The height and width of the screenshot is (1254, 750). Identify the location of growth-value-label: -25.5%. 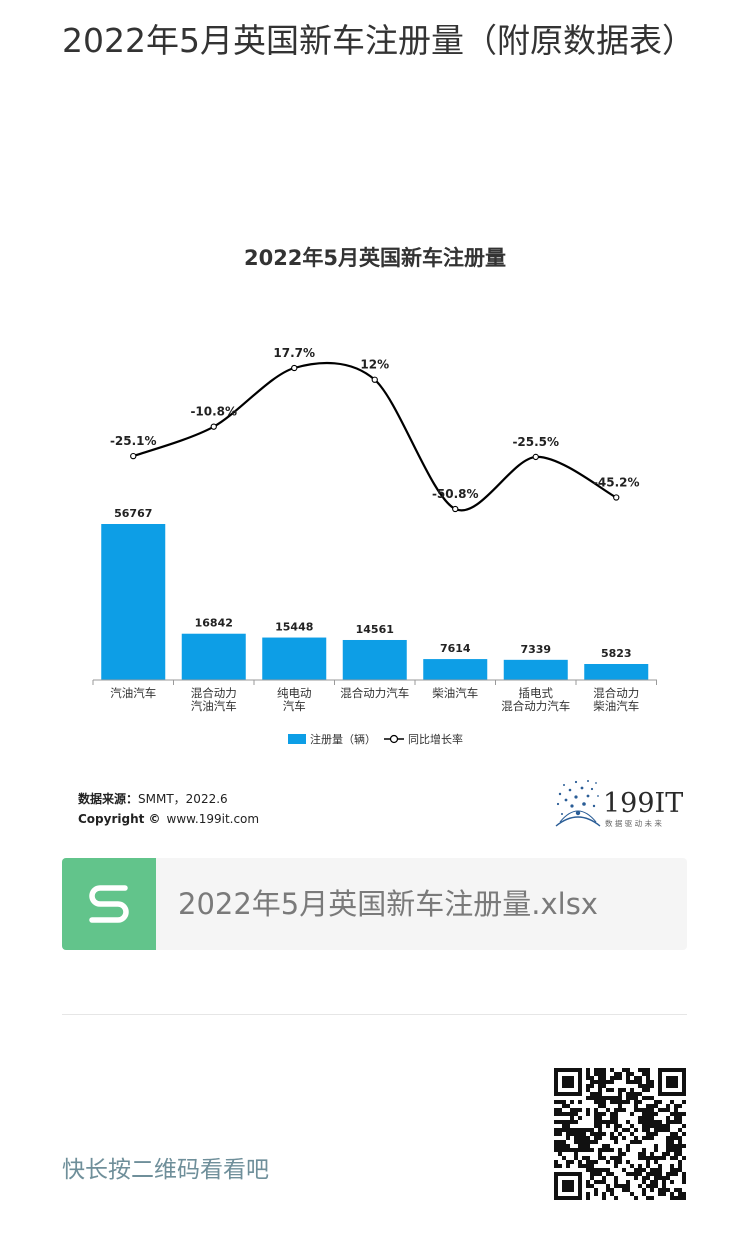
(535, 442).